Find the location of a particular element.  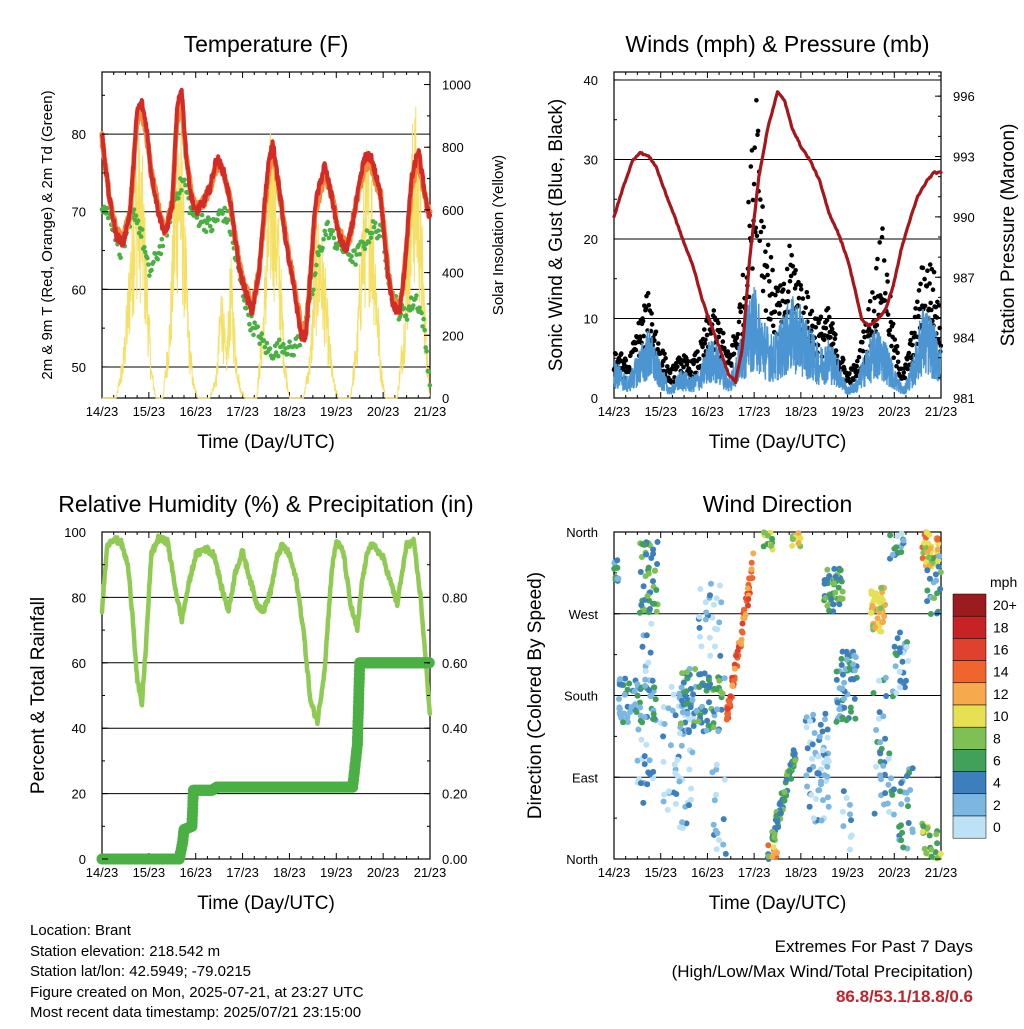

y-tick-label: 50 is located at coordinates (79, 367).